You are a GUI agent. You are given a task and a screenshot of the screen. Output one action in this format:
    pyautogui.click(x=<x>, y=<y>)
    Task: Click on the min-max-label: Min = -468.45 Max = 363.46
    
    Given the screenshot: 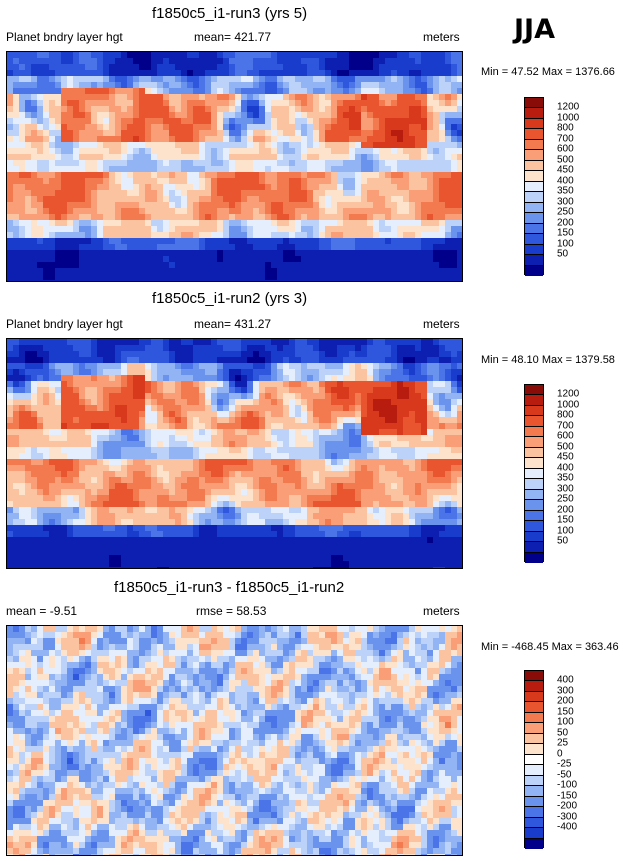 What is the action you would take?
    pyautogui.click(x=550, y=647)
    